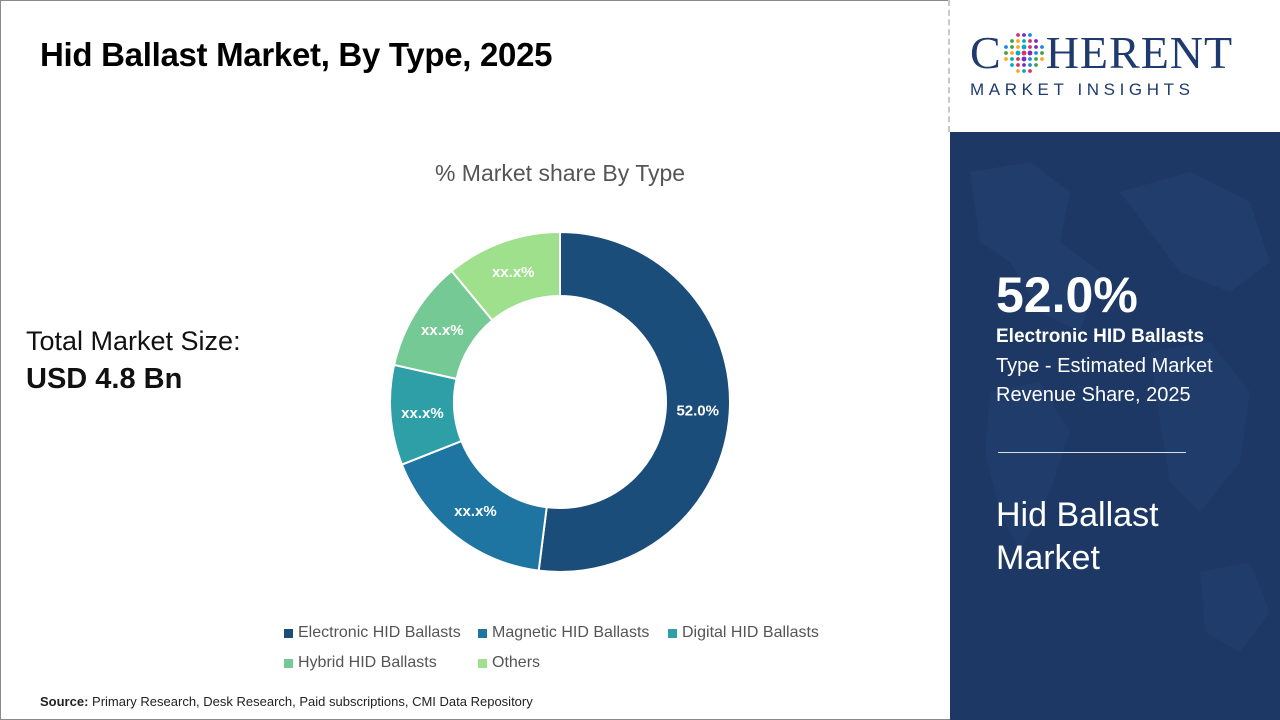 The image size is (1280, 720). Describe the element at coordinates (1121, 537) in the screenshot. I see `market-name: Hid Ballast Market` at that location.